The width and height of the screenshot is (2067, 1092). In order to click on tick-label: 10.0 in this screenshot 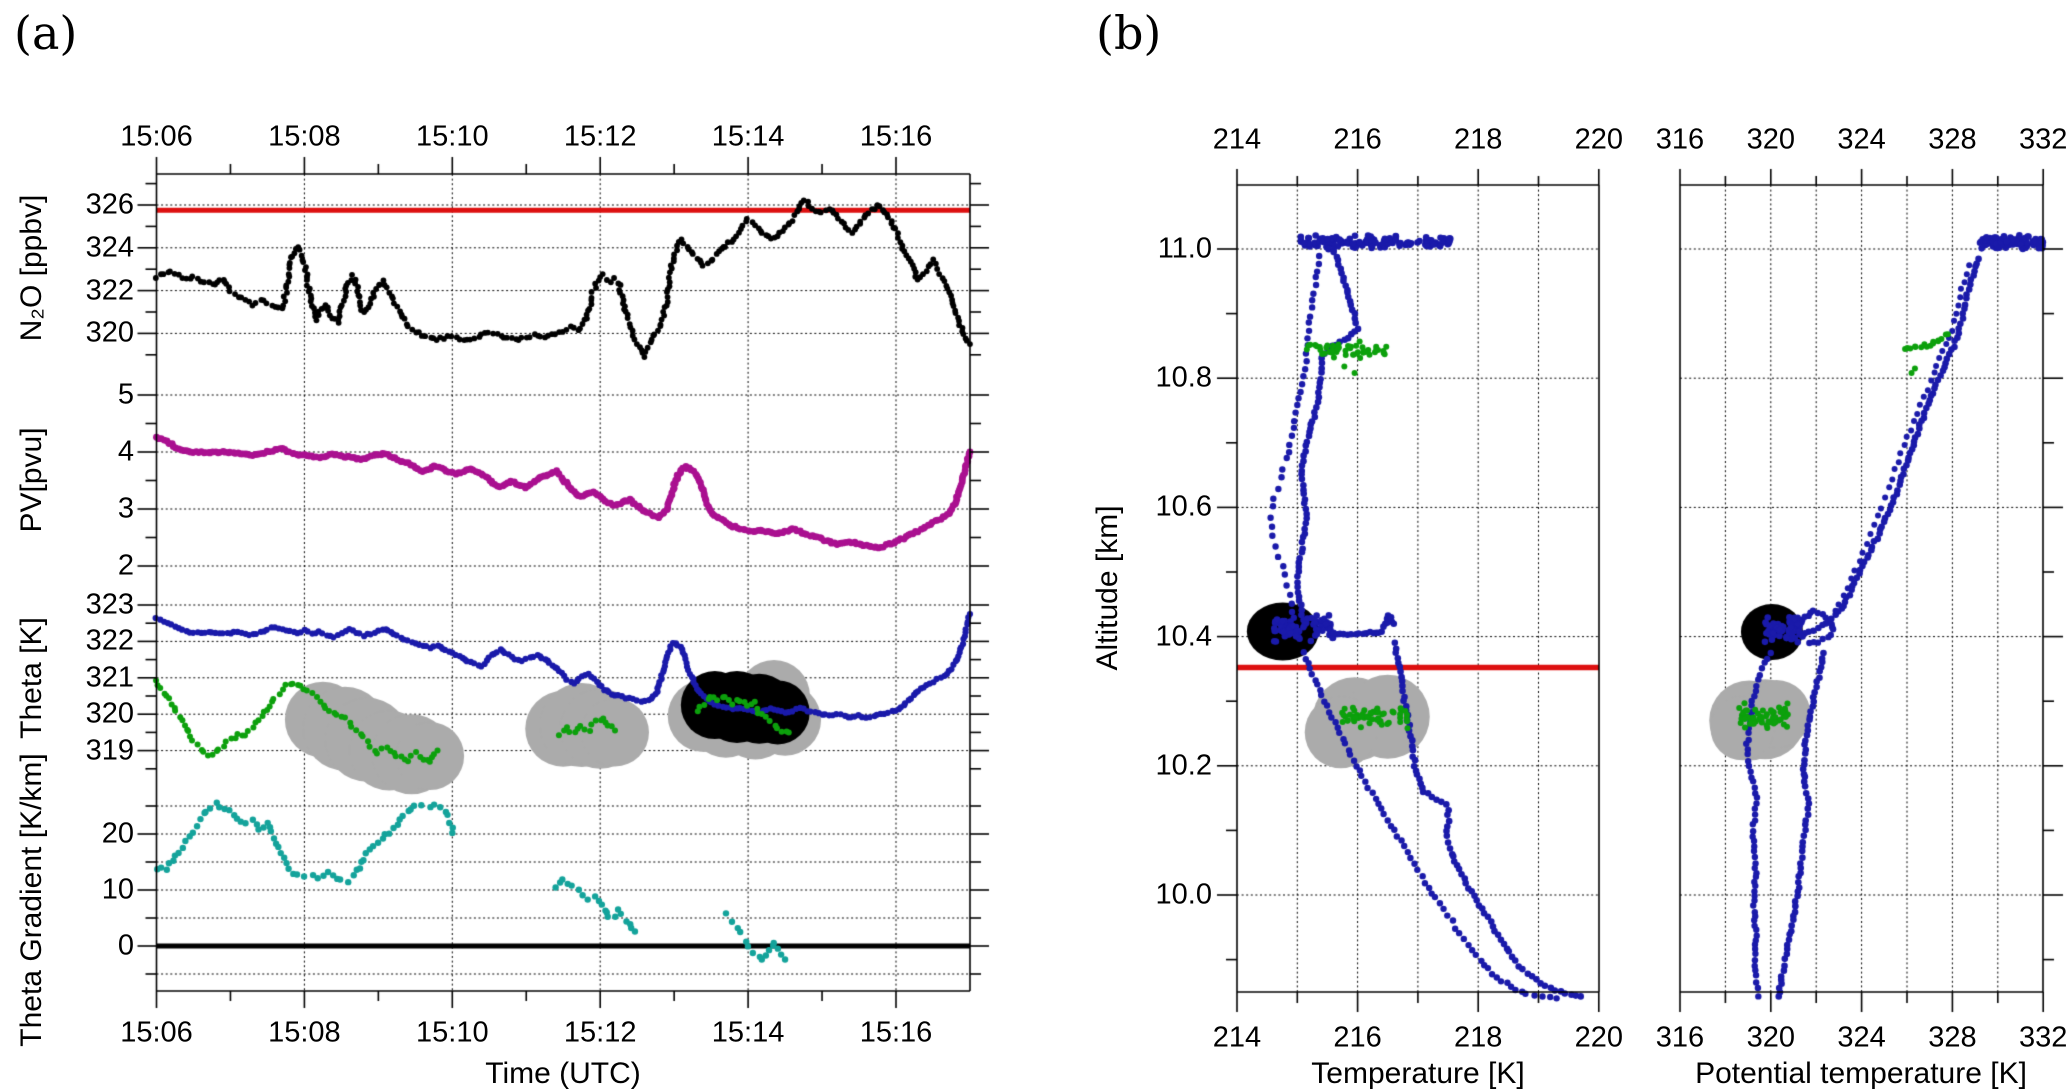, I will do `click(1183, 894)`.